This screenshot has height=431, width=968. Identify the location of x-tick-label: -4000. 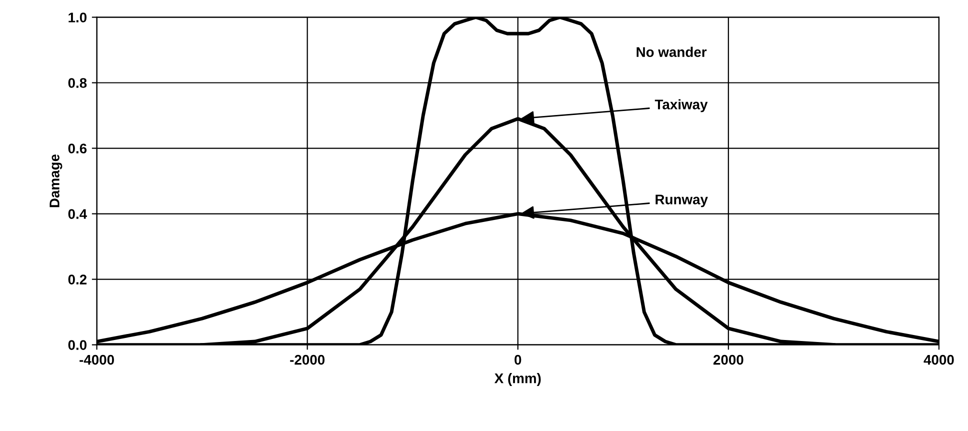
(97, 359).